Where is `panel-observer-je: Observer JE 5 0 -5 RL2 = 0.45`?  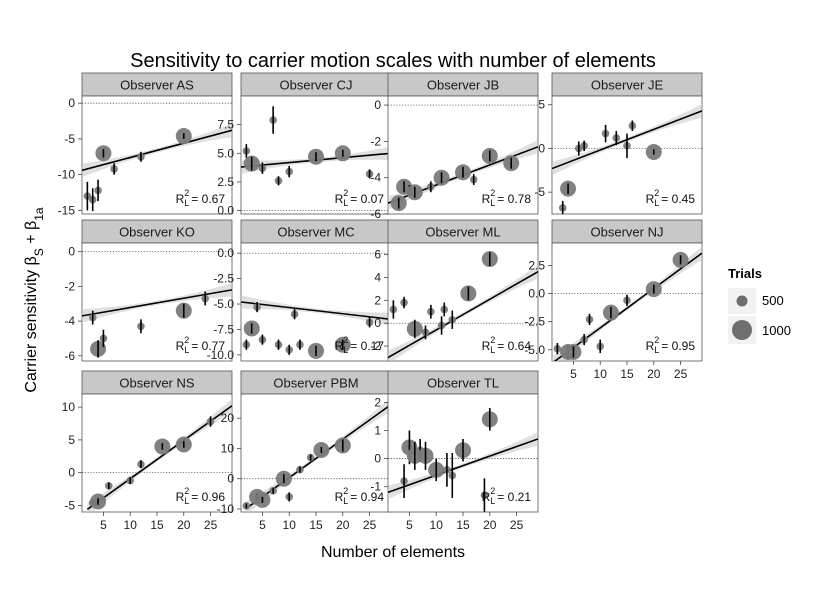 panel-observer-je: Observer JE 5 0 -5 RL2 = 0.45 is located at coordinates (618, 143).